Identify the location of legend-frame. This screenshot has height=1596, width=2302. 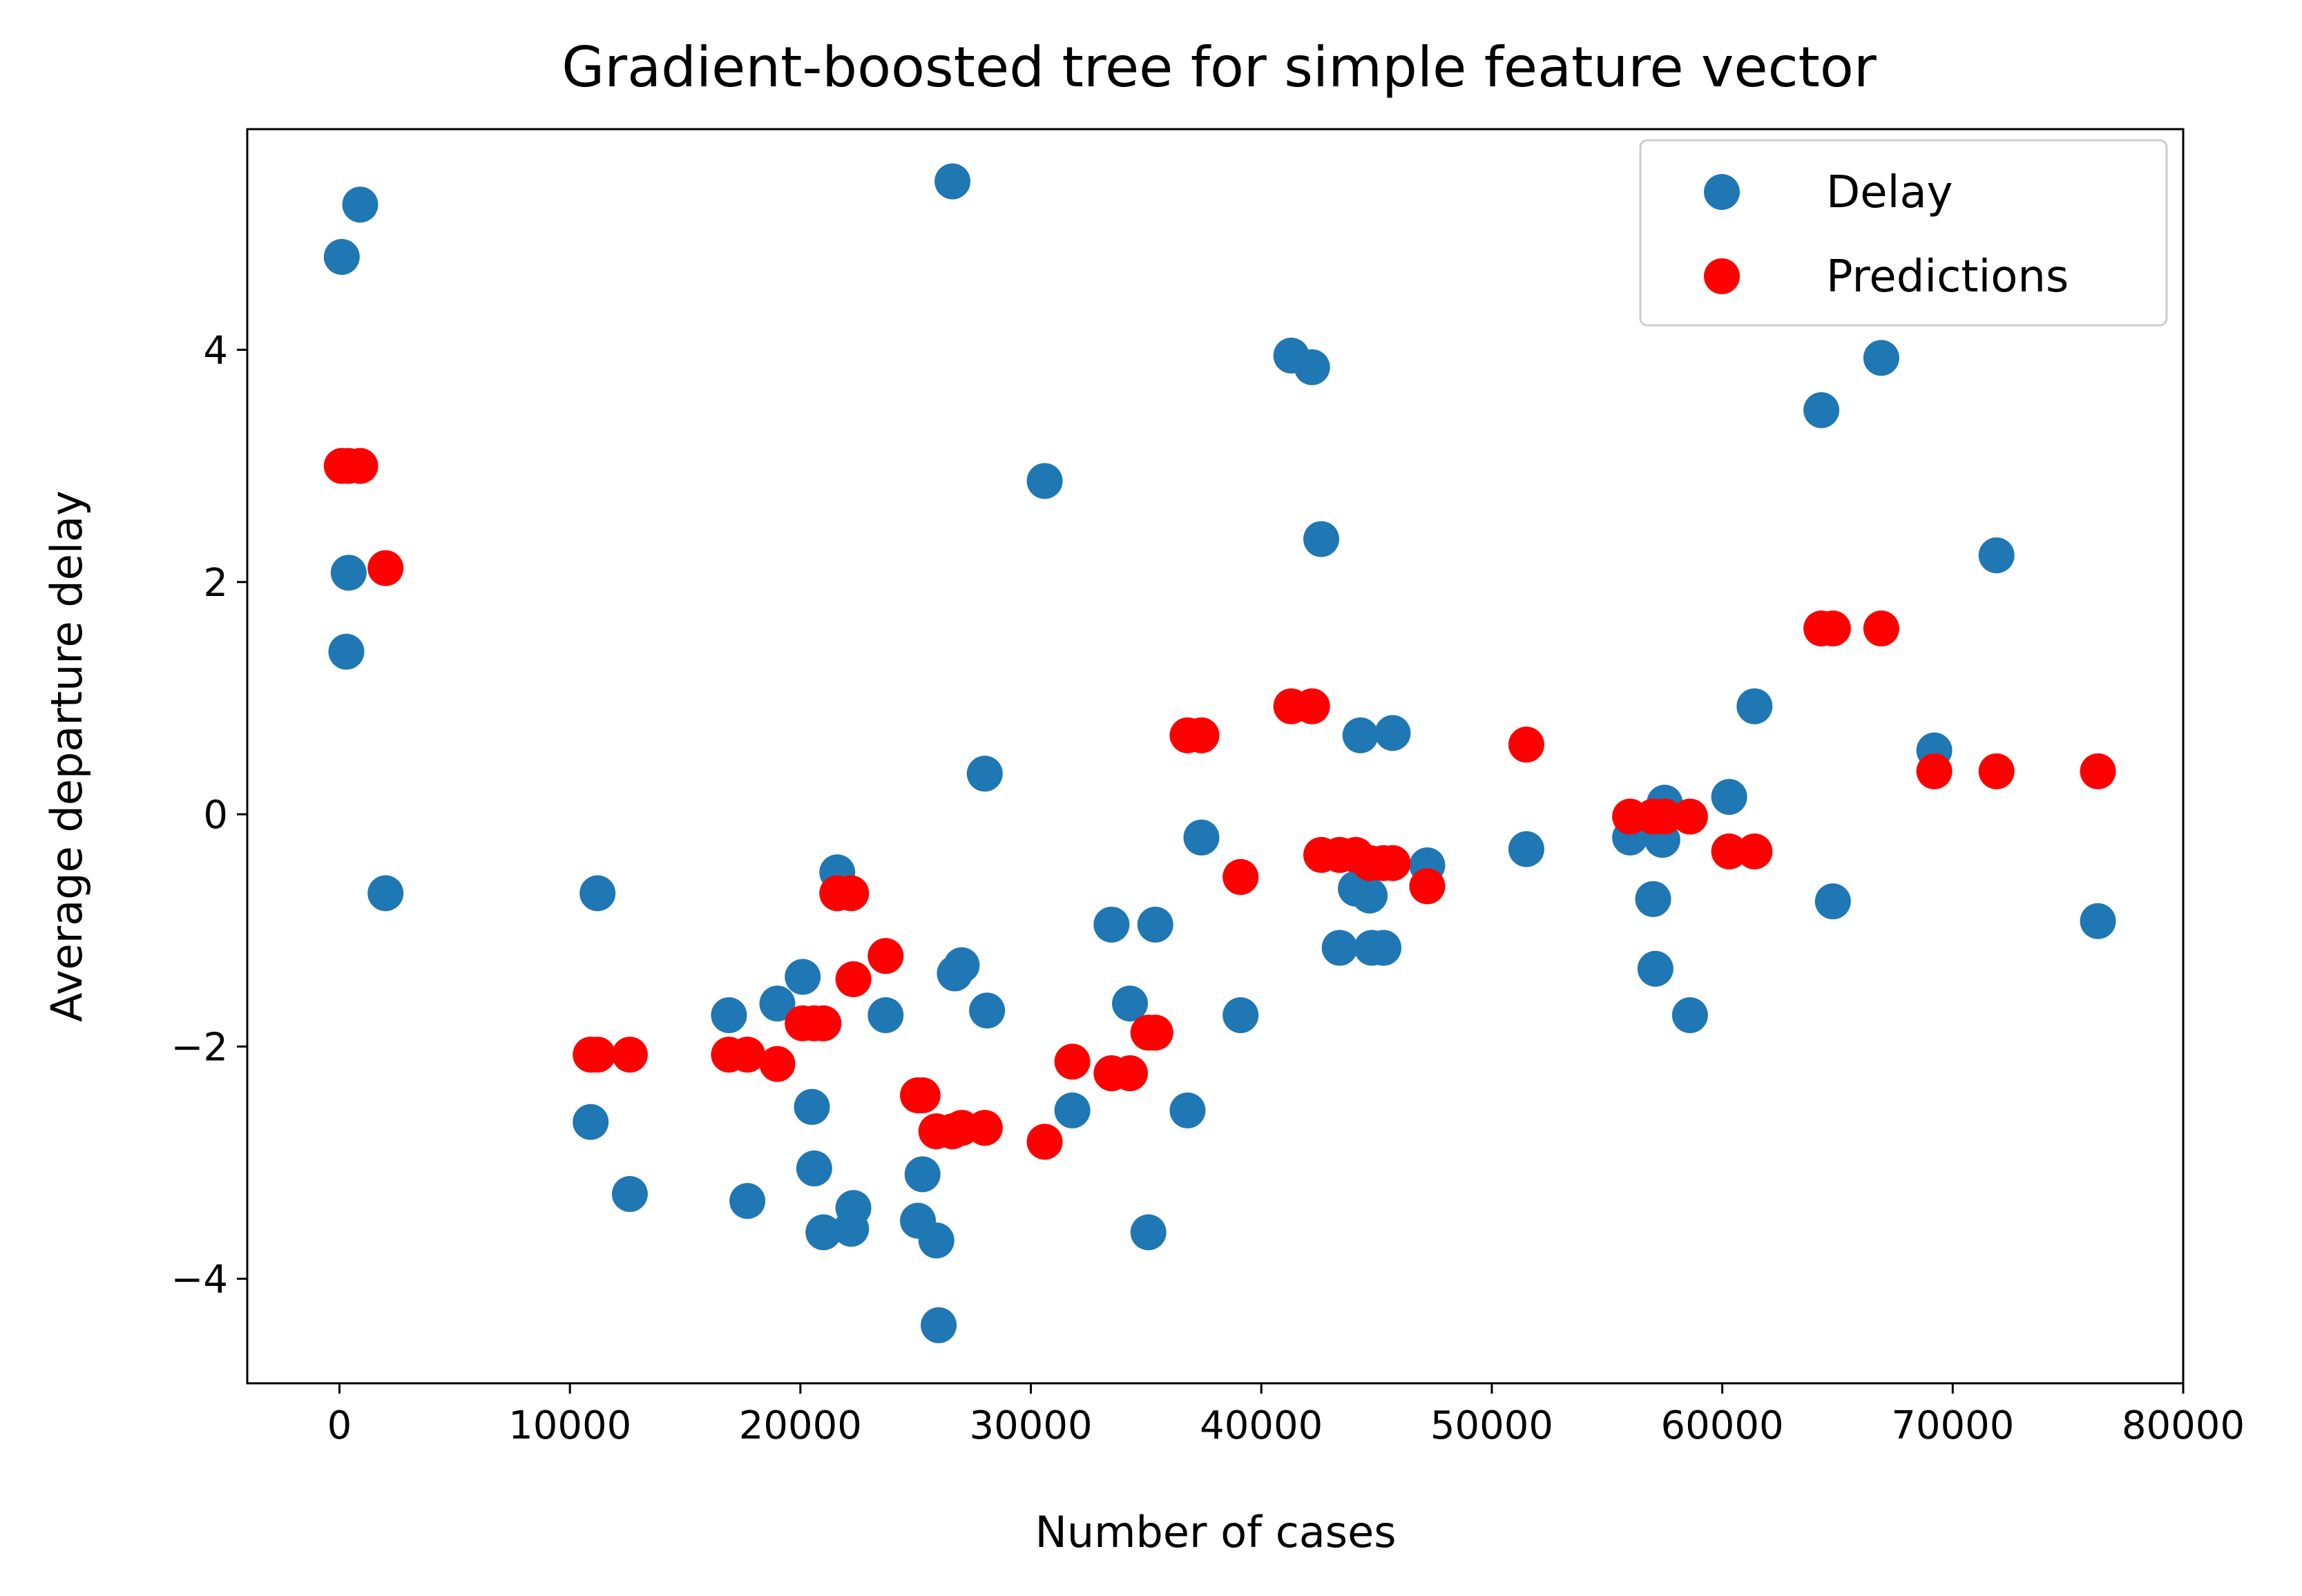
(1904, 233).